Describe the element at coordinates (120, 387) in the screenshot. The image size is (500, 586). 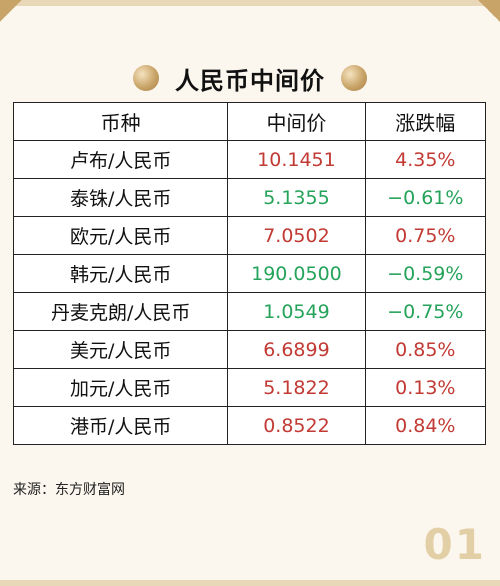
I see `cell-currency: 加元/人民币` at that location.